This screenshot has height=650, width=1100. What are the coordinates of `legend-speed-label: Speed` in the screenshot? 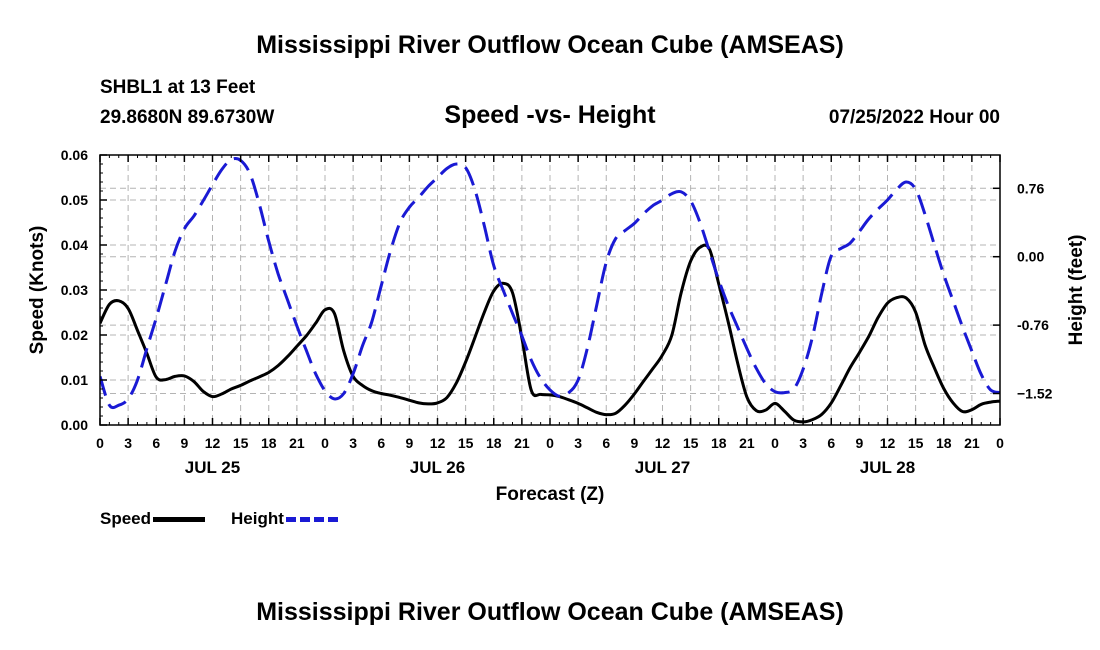 It's located at (126, 518).